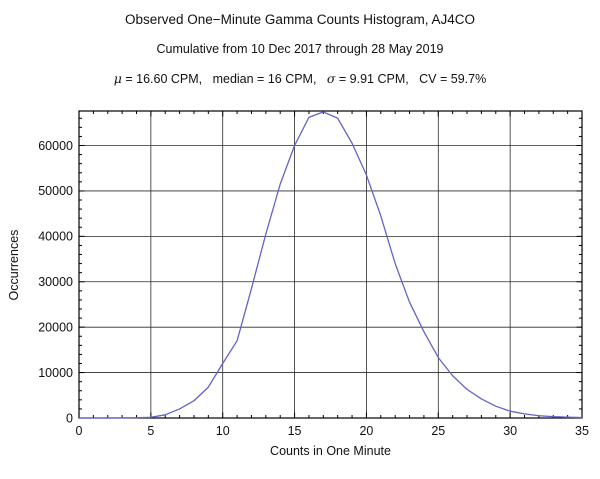  Describe the element at coordinates (150, 431) in the screenshot. I see `x-tick-label: 5` at that location.